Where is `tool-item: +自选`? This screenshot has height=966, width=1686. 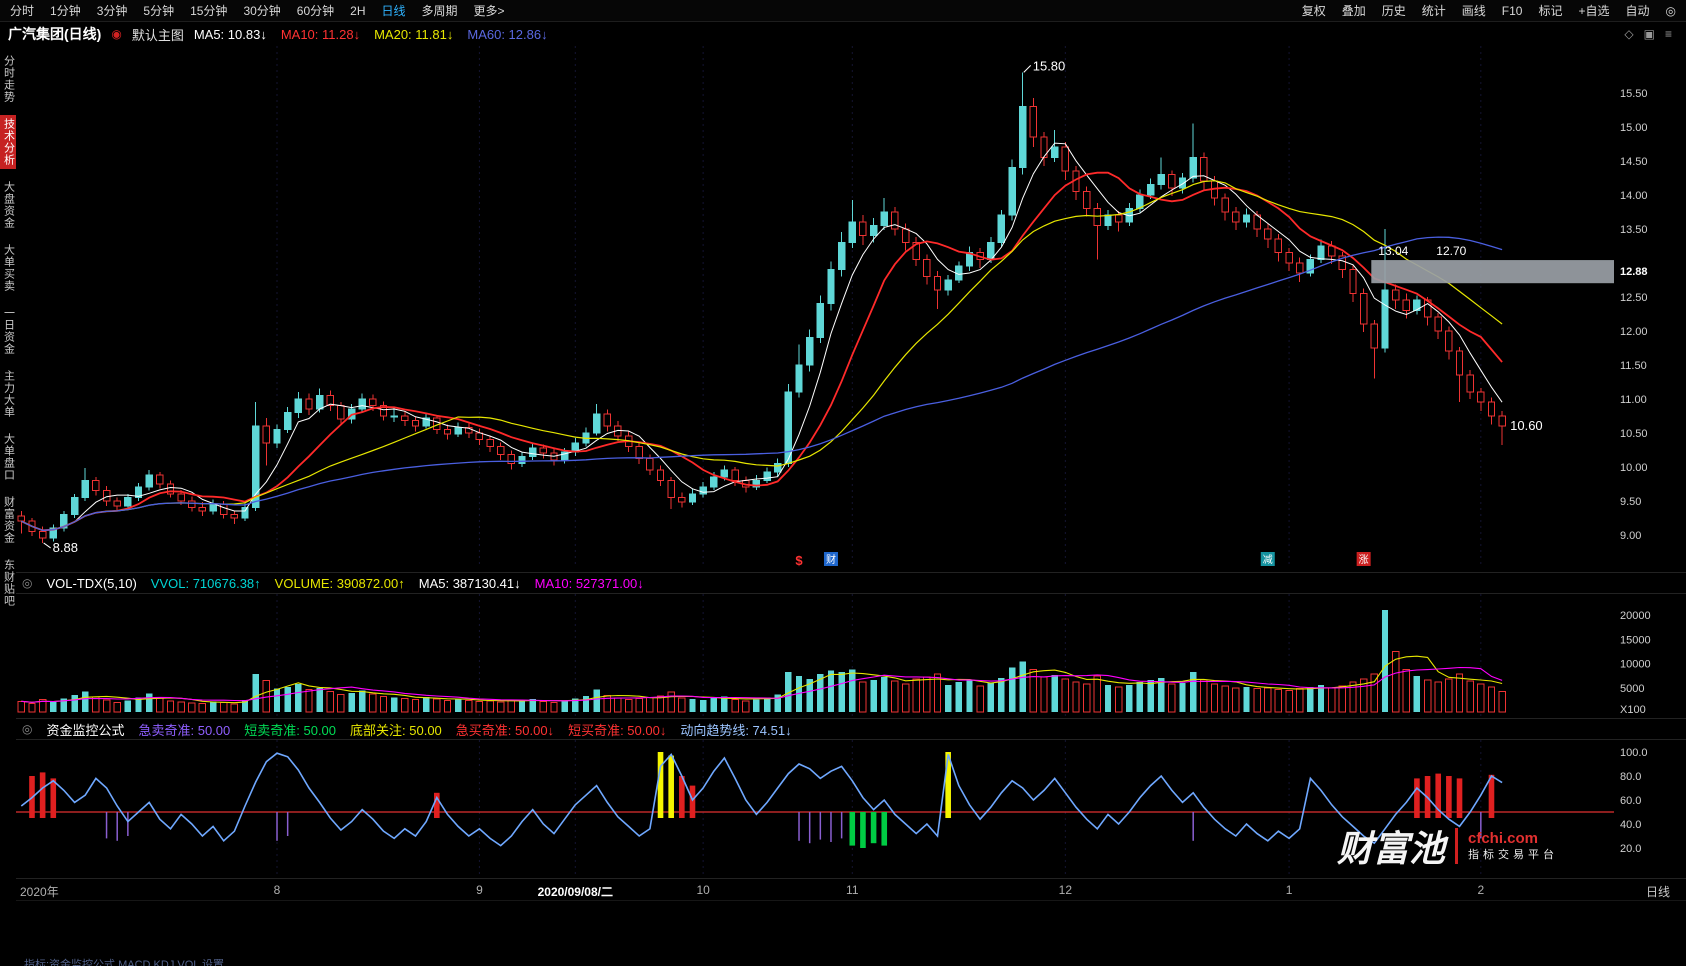
tool-item: +自选 is located at coordinates (1594, 11).